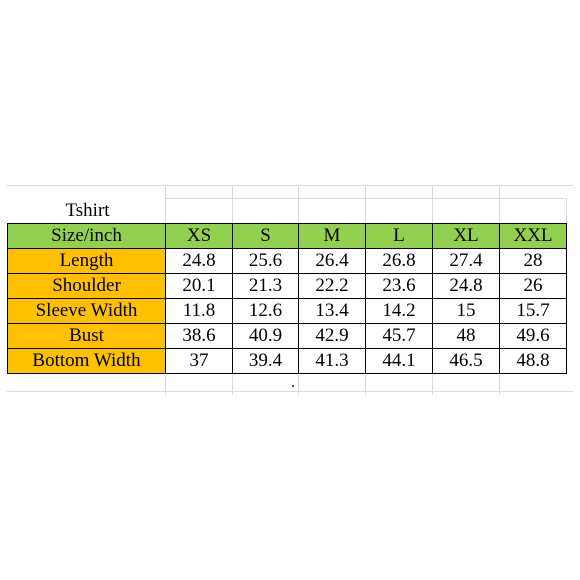  Describe the element at coordinates (399, 236) in the screenshot. I see `header-cell-l: L` at that location.